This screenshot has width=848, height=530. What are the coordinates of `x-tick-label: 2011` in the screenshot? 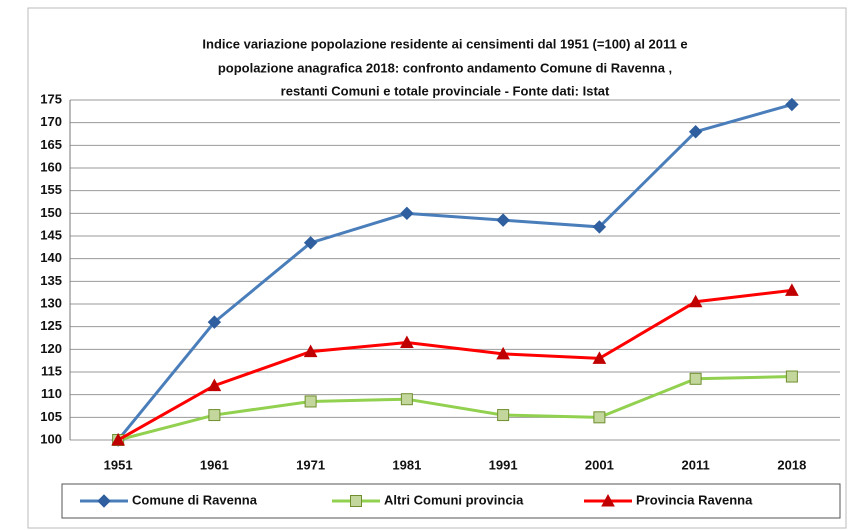 It's located at (696, 464).